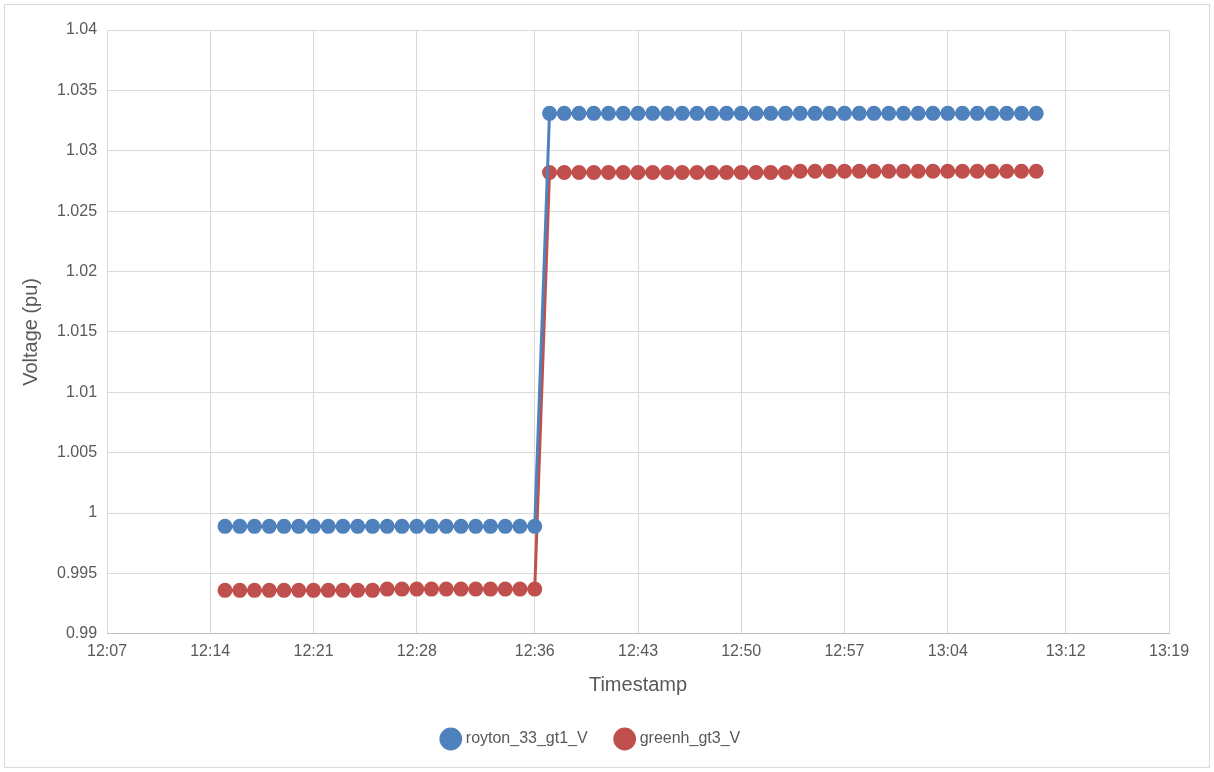 The height and width of the screenshot is (772, 1214). What do you see at coordinates (77, 89) in the screenshot?
I see `y-tick-label: 1.035` at bounding box center [77, 89].